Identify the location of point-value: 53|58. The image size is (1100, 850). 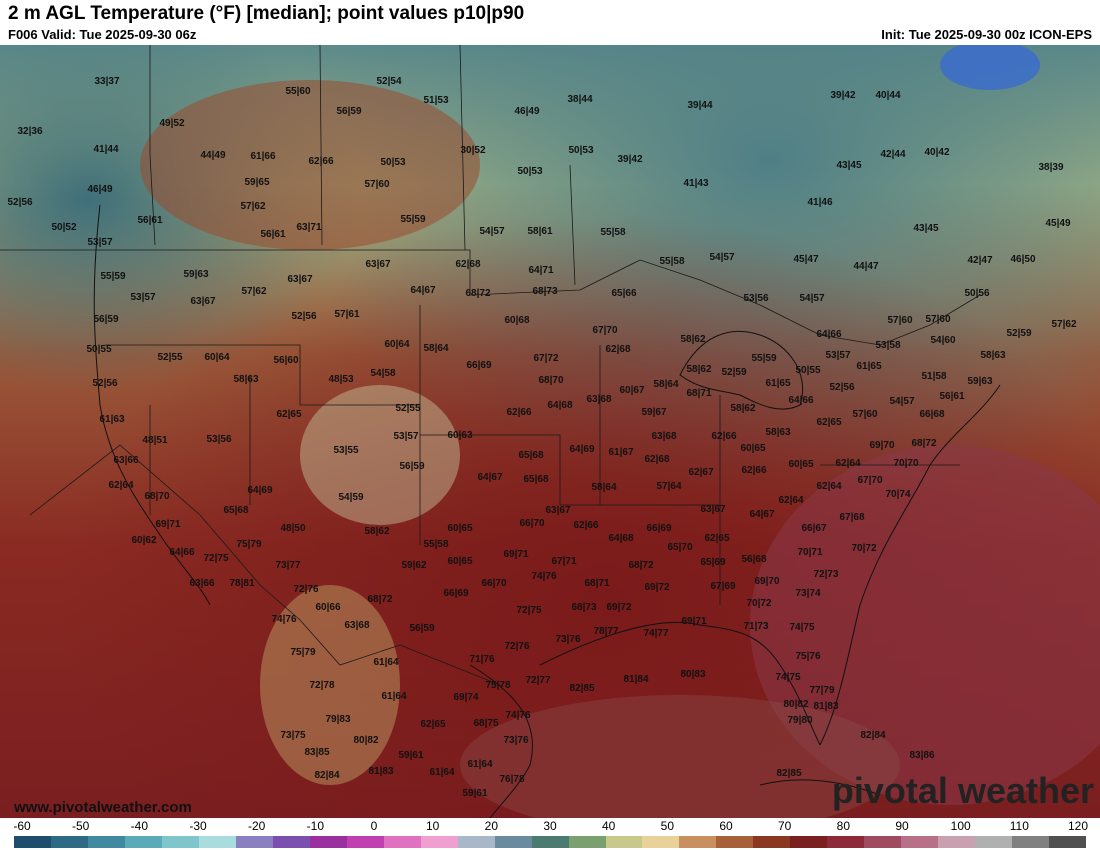
(888, 345).